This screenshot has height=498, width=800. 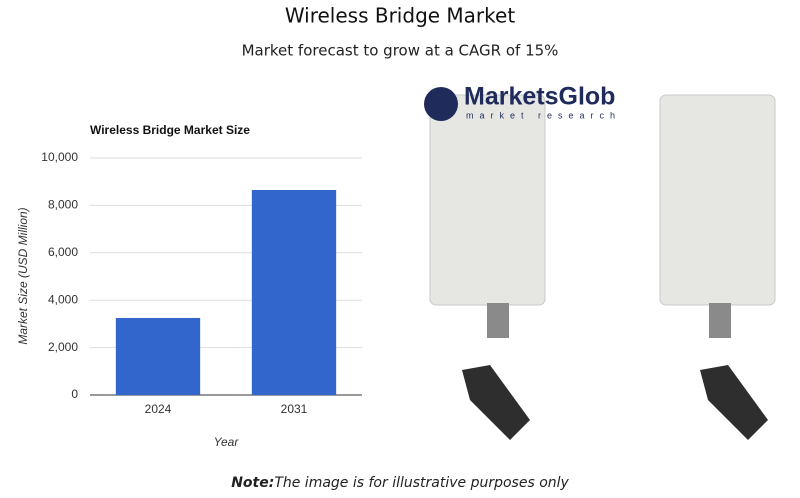 What do you see at coordinates (543, 115) in the screenshot?
I see `logo-tagline: market research` at bounding box center [543, 115].